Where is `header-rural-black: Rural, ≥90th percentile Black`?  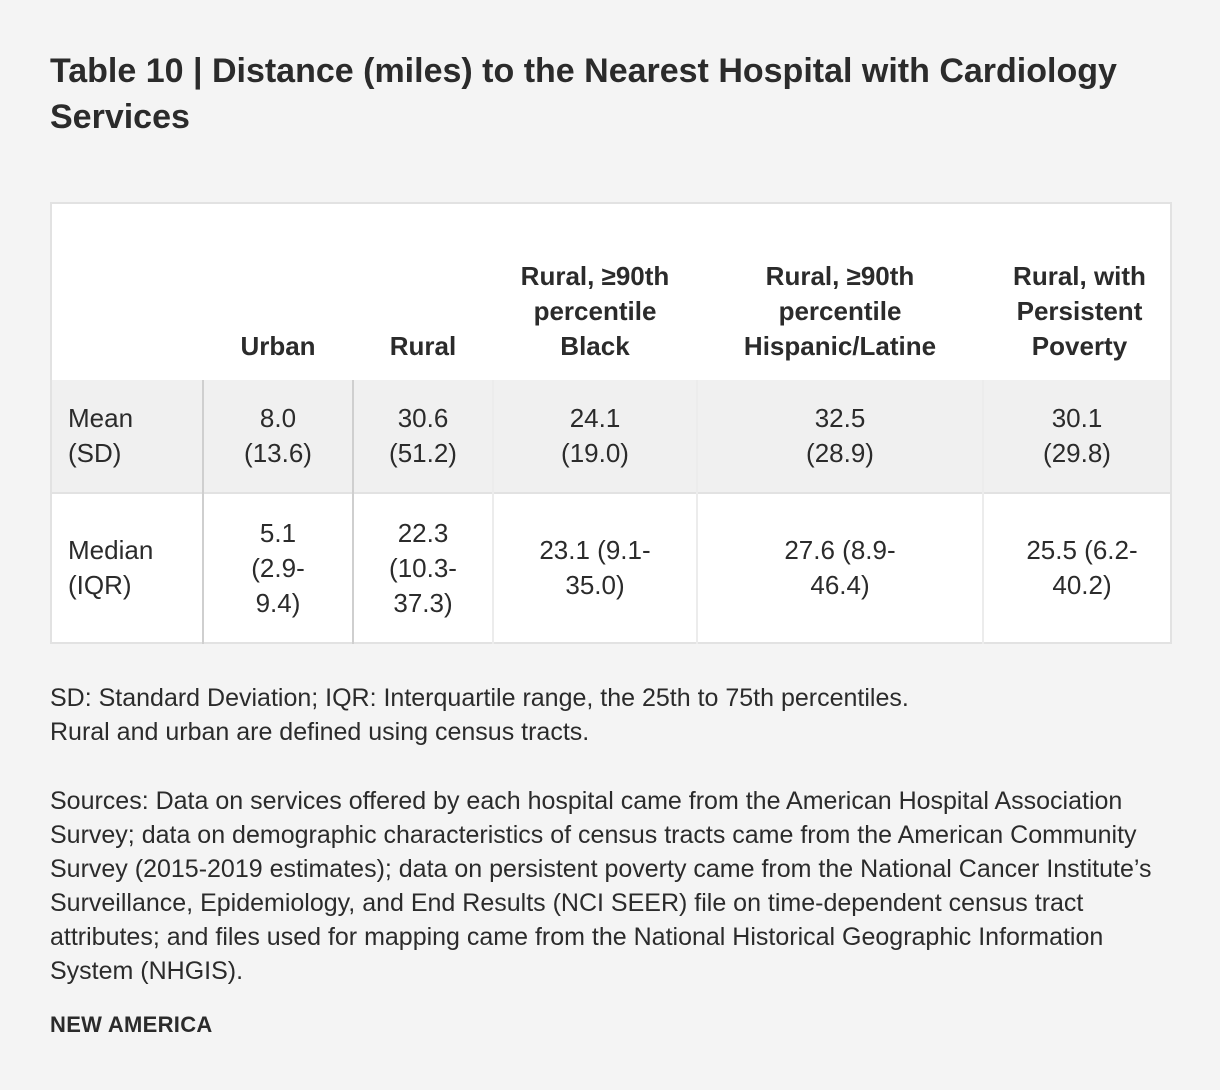
header-rural-black: Rural, ≥90th percentile Black is located at coordinates (595, 291).